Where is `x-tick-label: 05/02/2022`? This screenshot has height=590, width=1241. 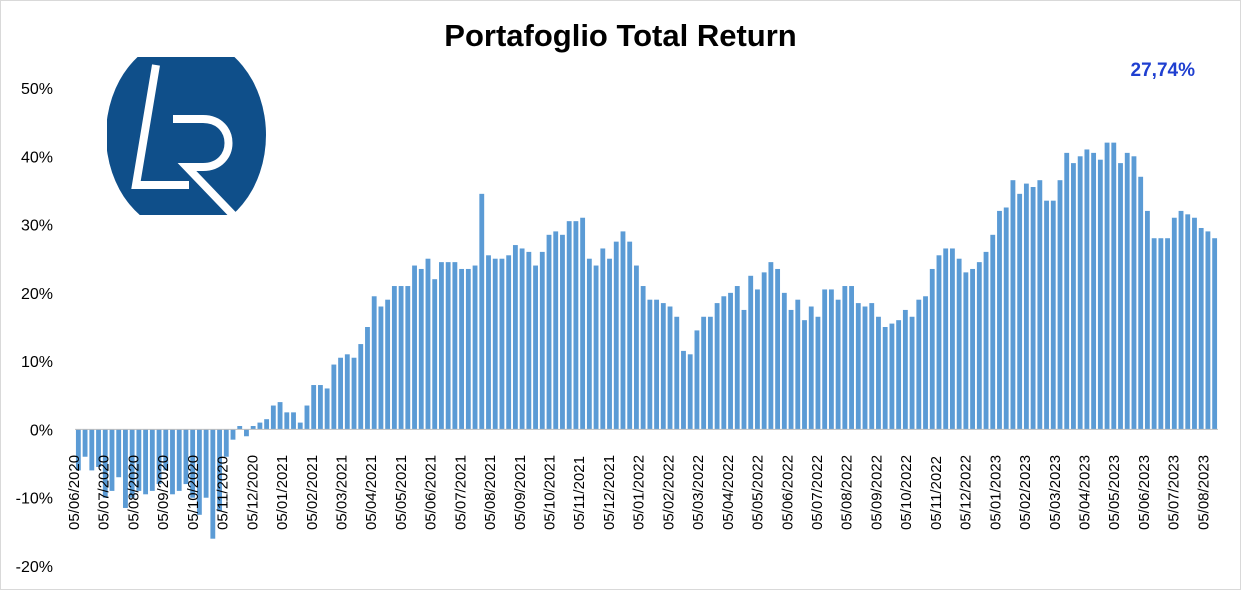 x-tick-label: 05/02/2022 is located at coordinates (668, 492).